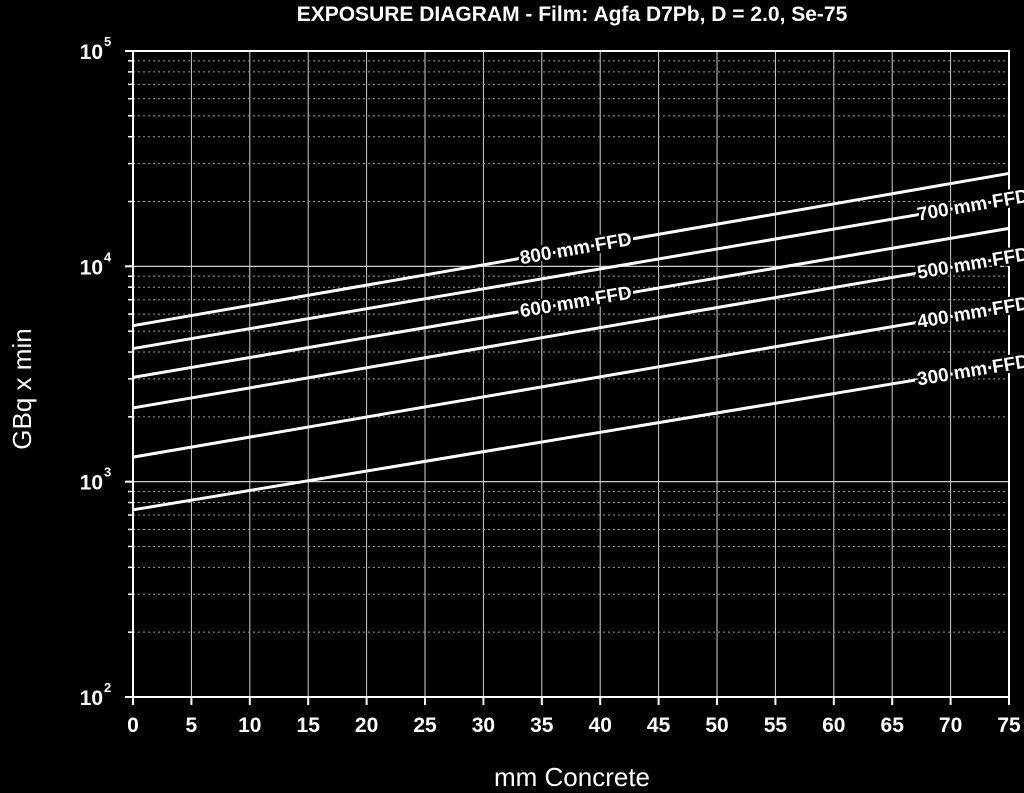 This screenshot has height=793, width=1024. I want to click on x-tick-label: 5, so click(192, 725).